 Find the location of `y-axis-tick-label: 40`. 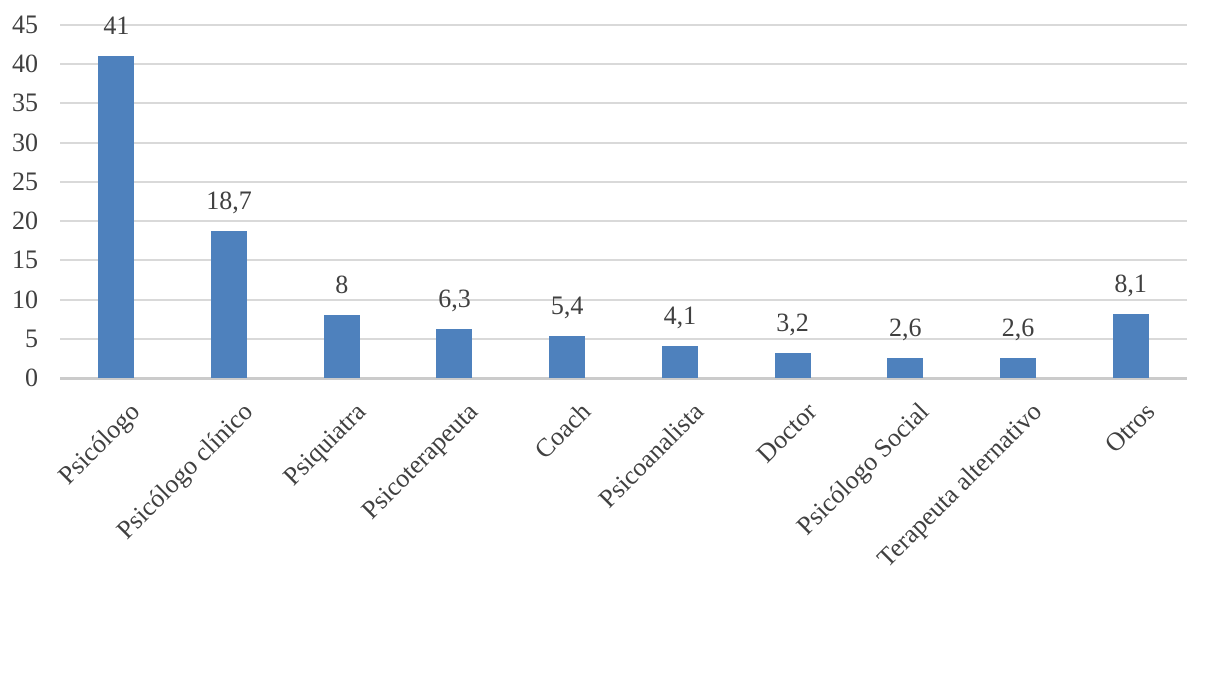

y-axis-tick-label: 40 is located at coordinates (25, 64).